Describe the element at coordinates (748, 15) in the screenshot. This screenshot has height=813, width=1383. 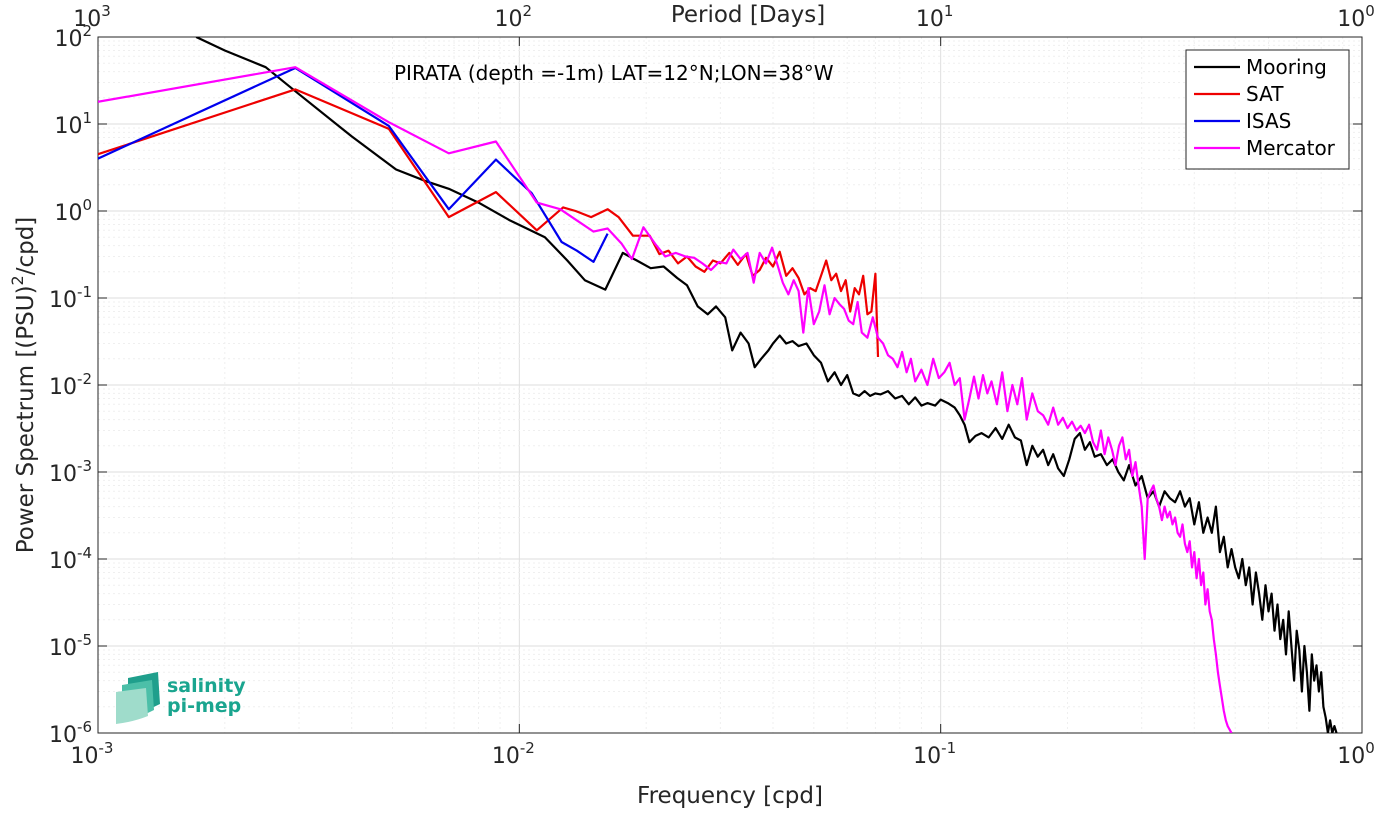
I see `top-axis-label: Period [Days]` at that location.